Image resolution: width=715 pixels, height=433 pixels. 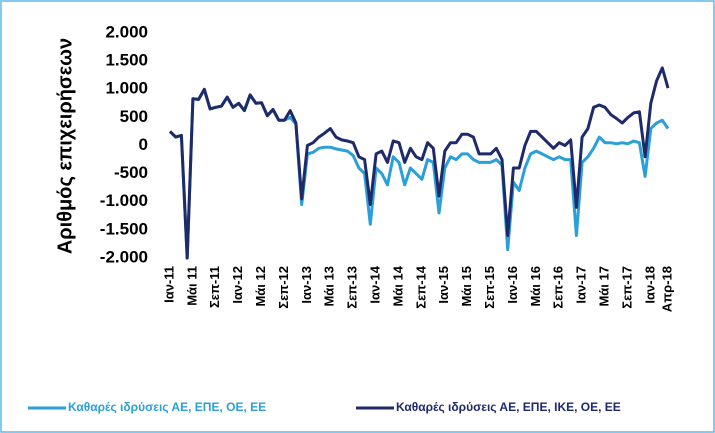 What do you see at coordinates (535, 286) in the screenshot?
I see `x-tick-label: Μάι 16` at bounding box center [535, 286].